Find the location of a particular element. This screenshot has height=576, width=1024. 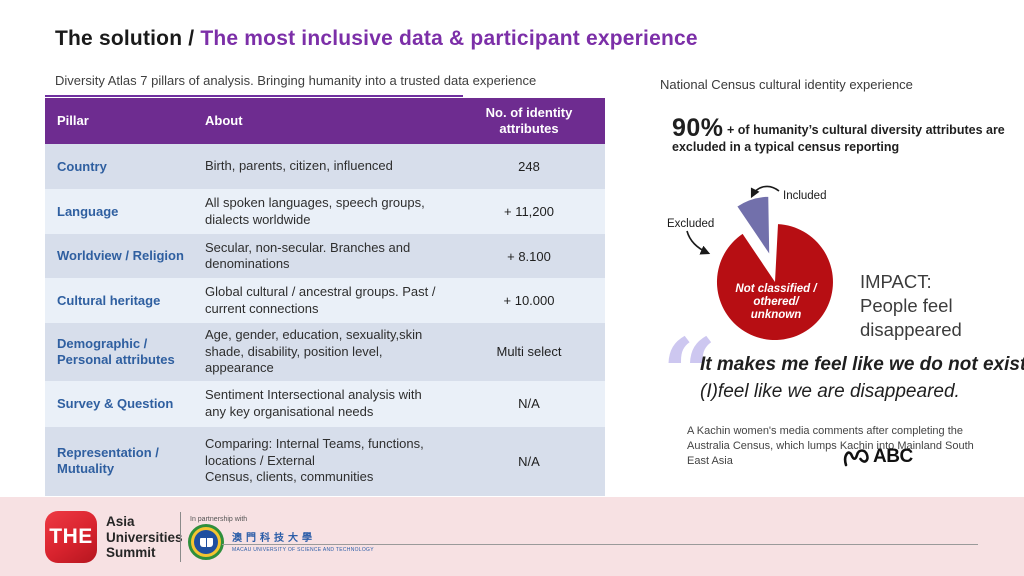

quote-normal-part: (I)feel like we are disappeared. is located at coordinates (830, 391).